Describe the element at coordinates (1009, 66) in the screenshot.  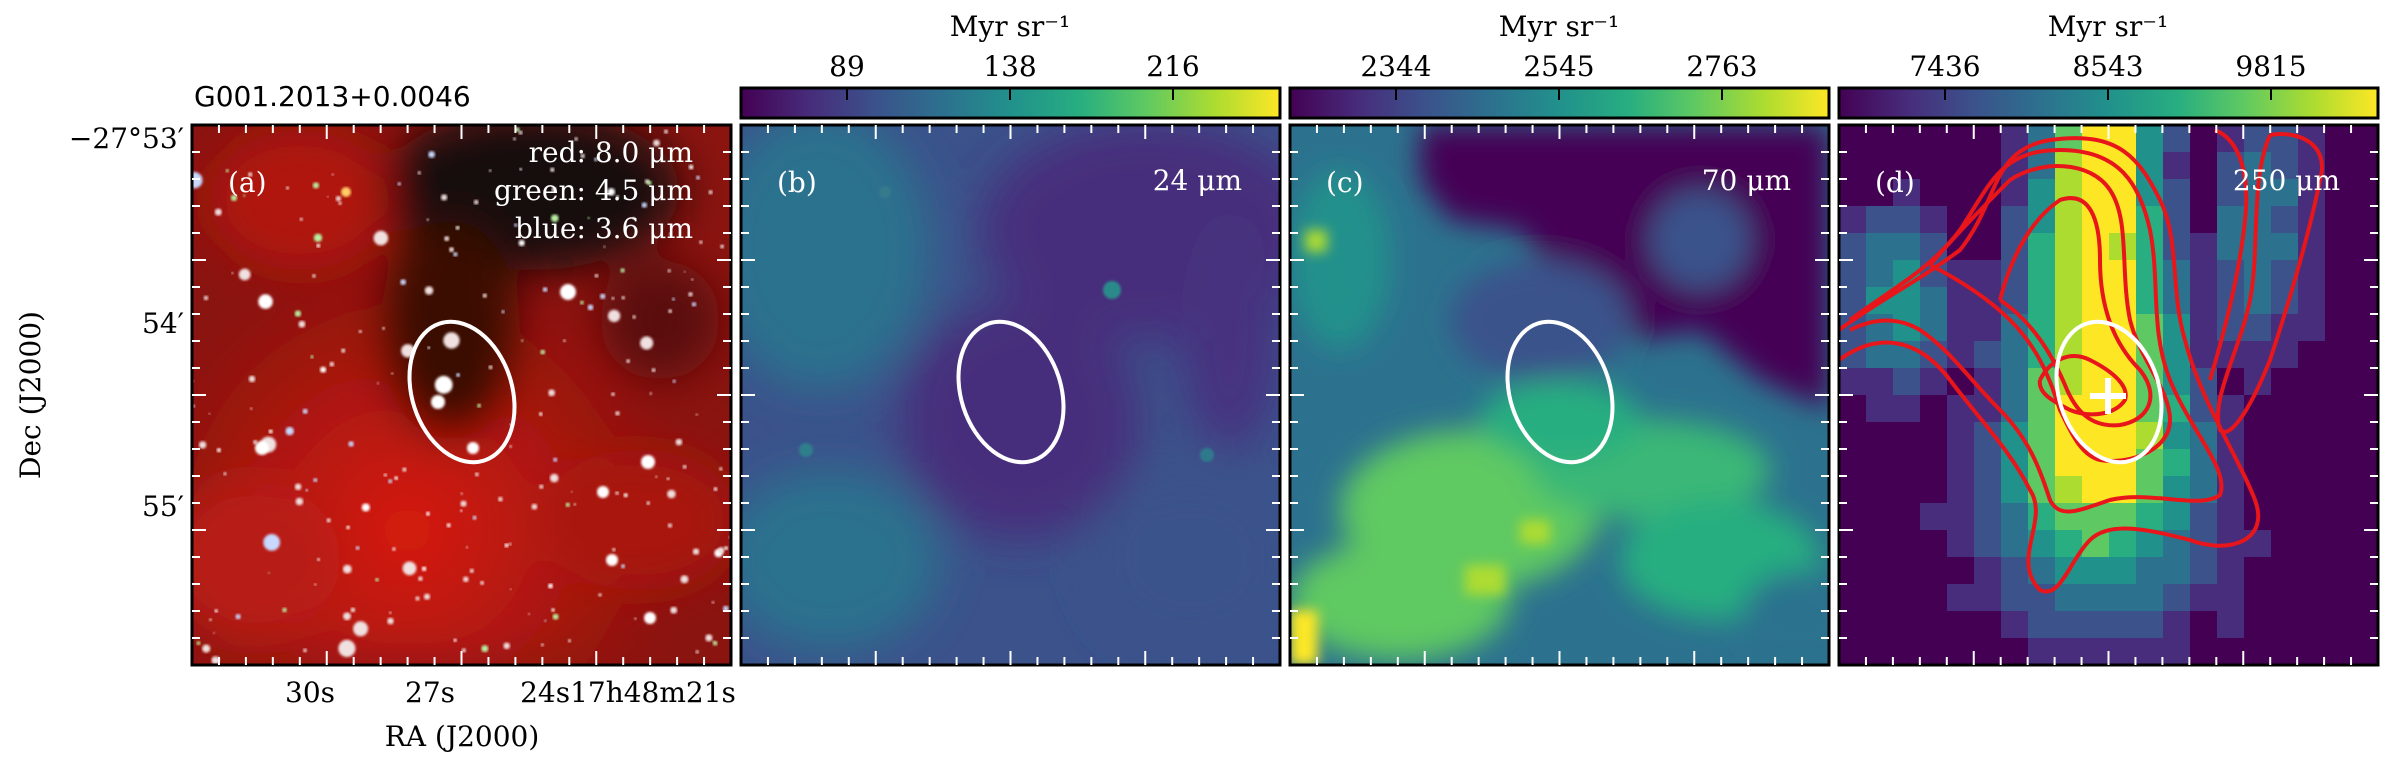
I see `colorbar-b-tick: 138` at that location.